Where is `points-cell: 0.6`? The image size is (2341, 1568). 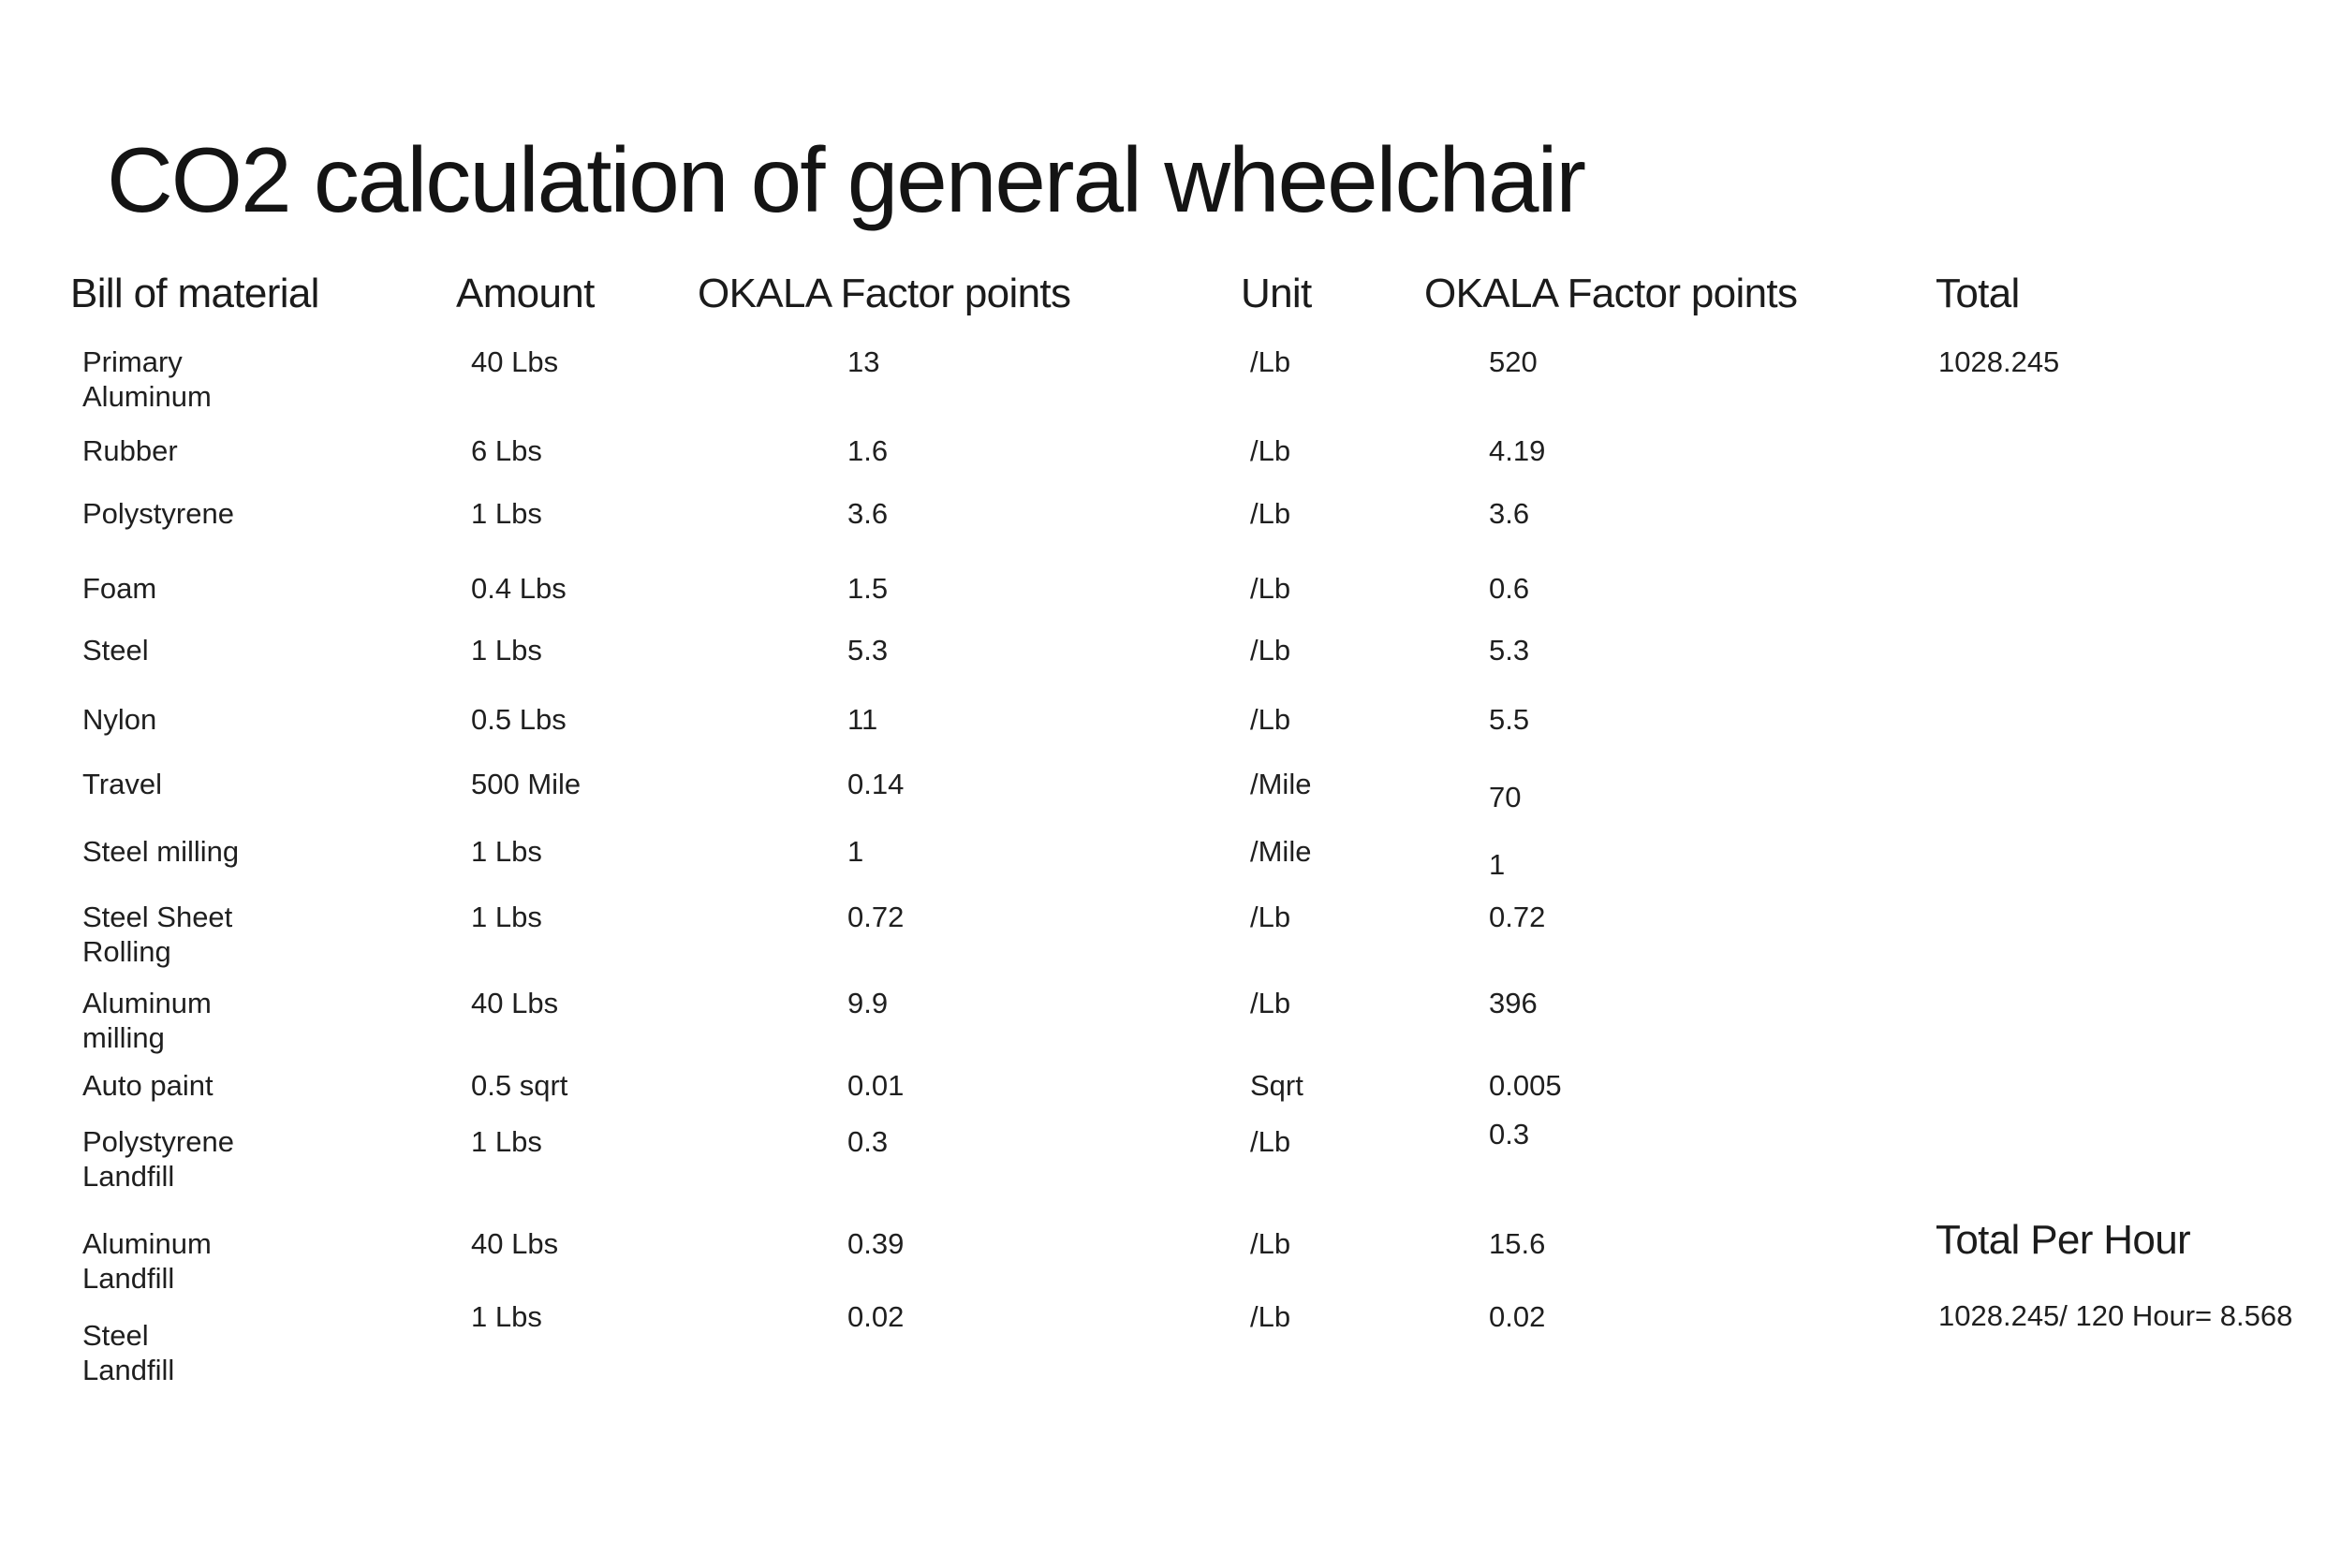
points-cell: 0.6 is located at coordinates (1509, 588).